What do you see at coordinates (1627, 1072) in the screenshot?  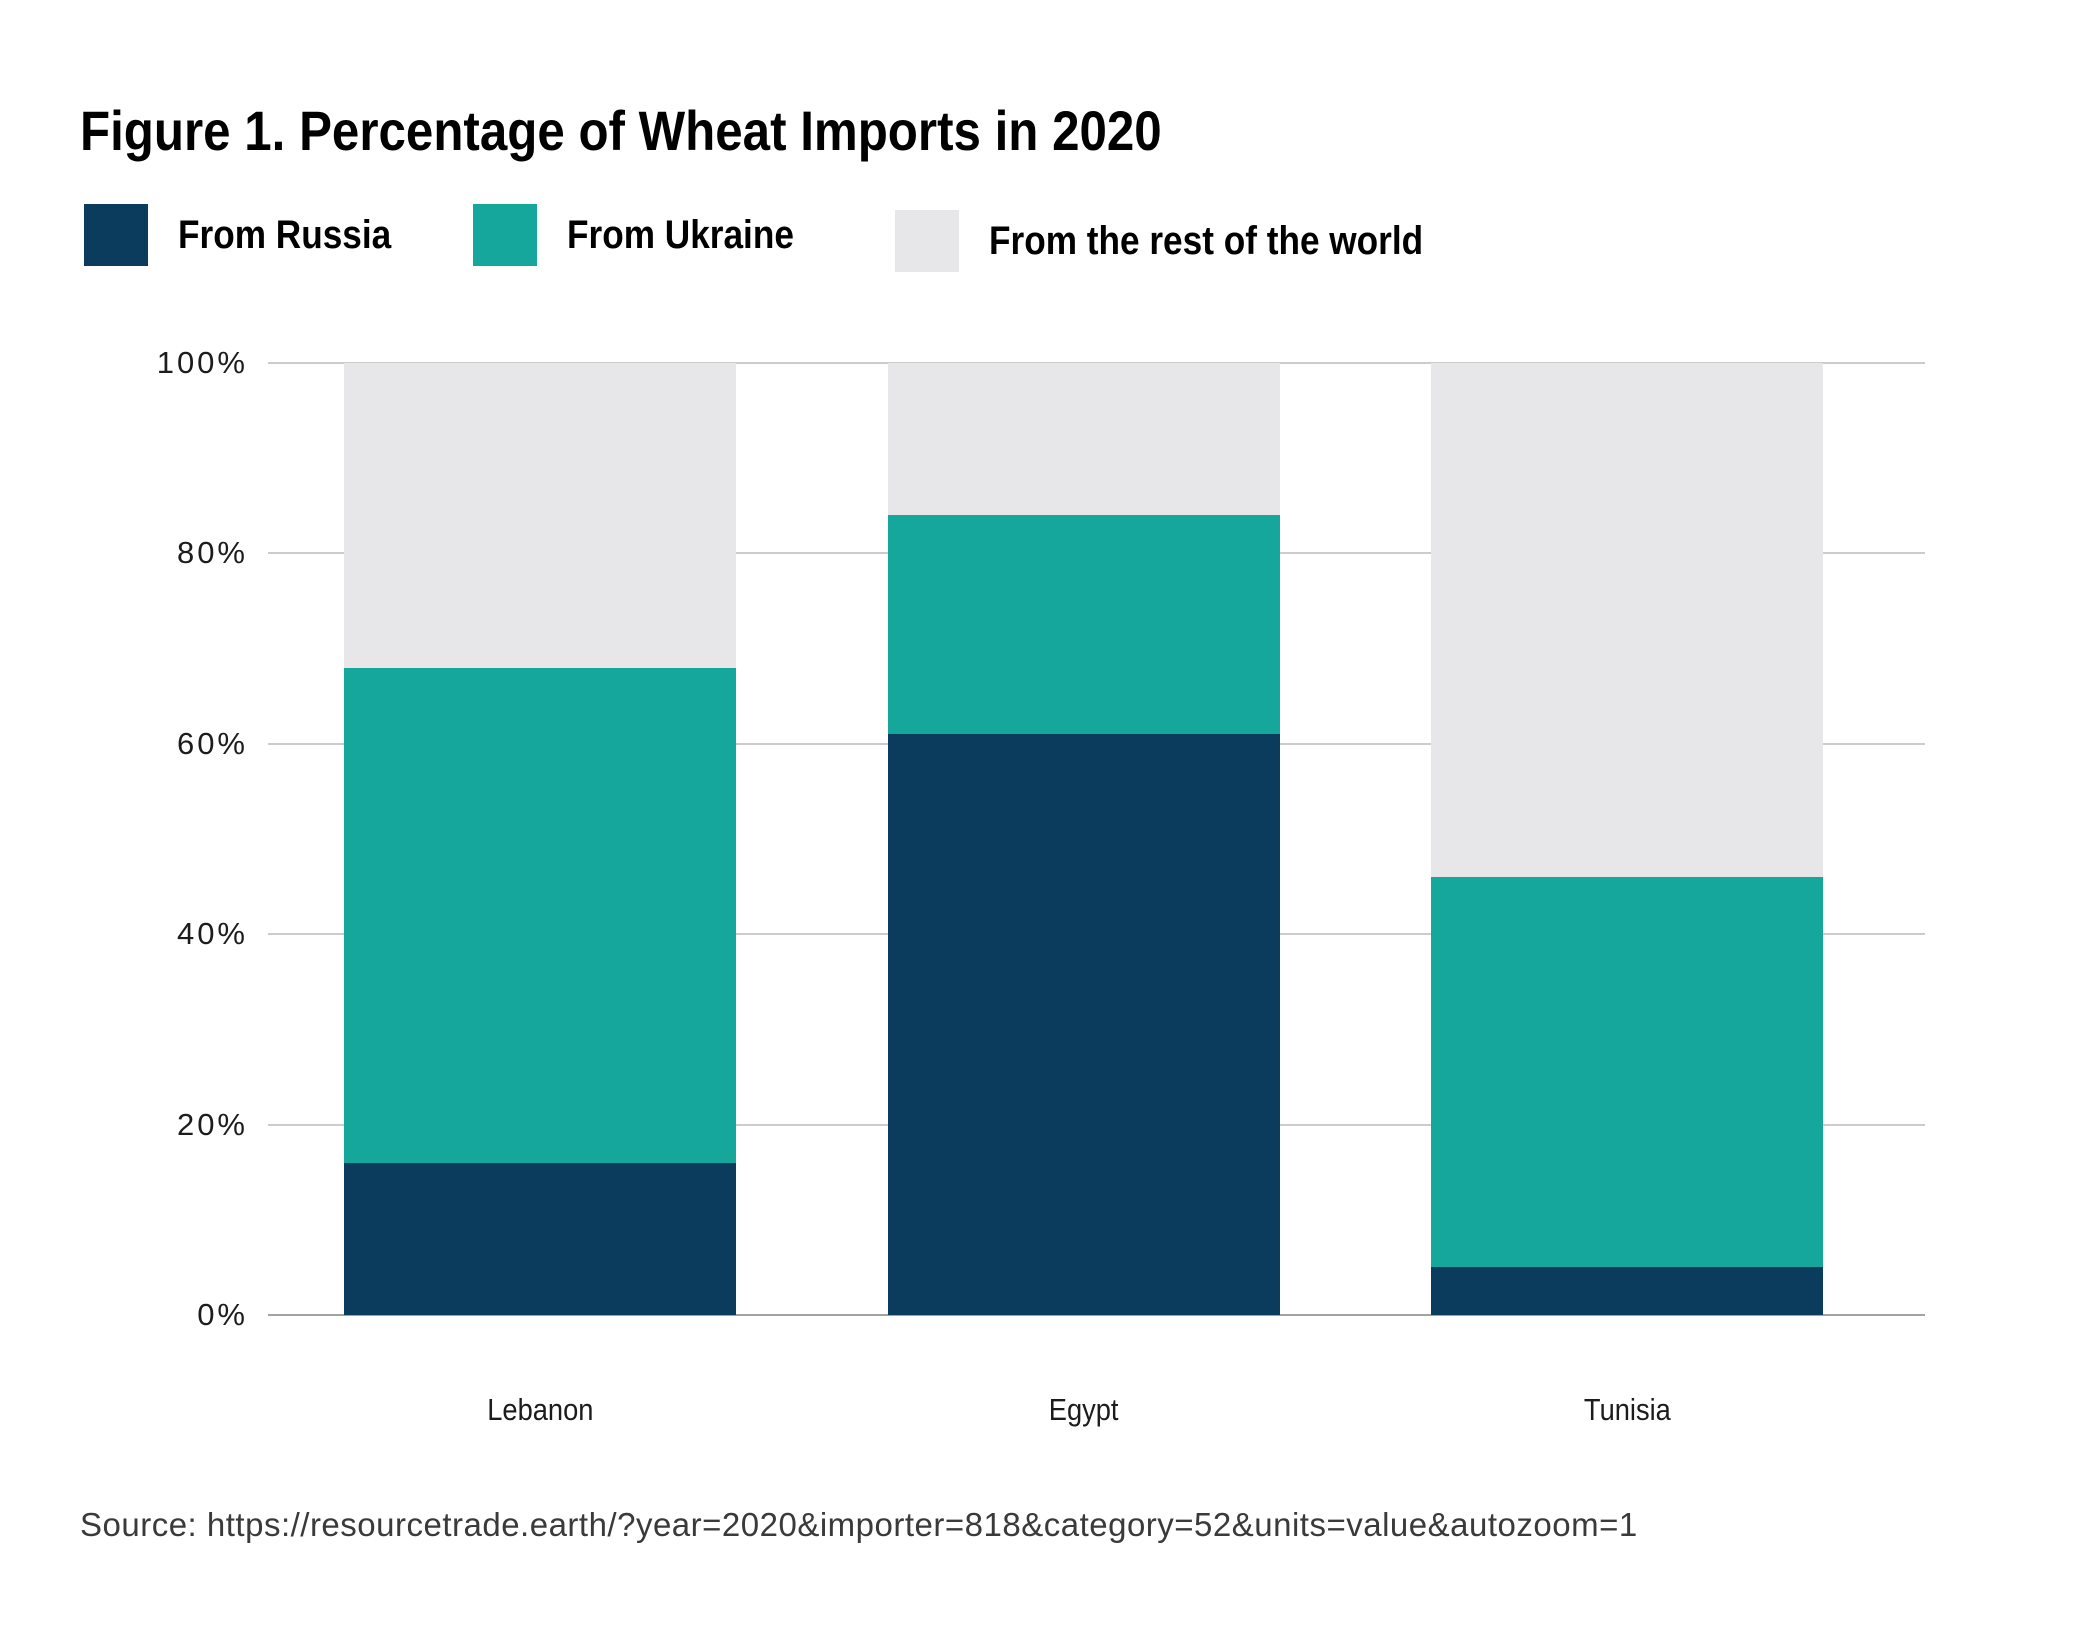 I see `bar-segment-tunisia-from-ukraine` at bounding box center [1627, 1072].